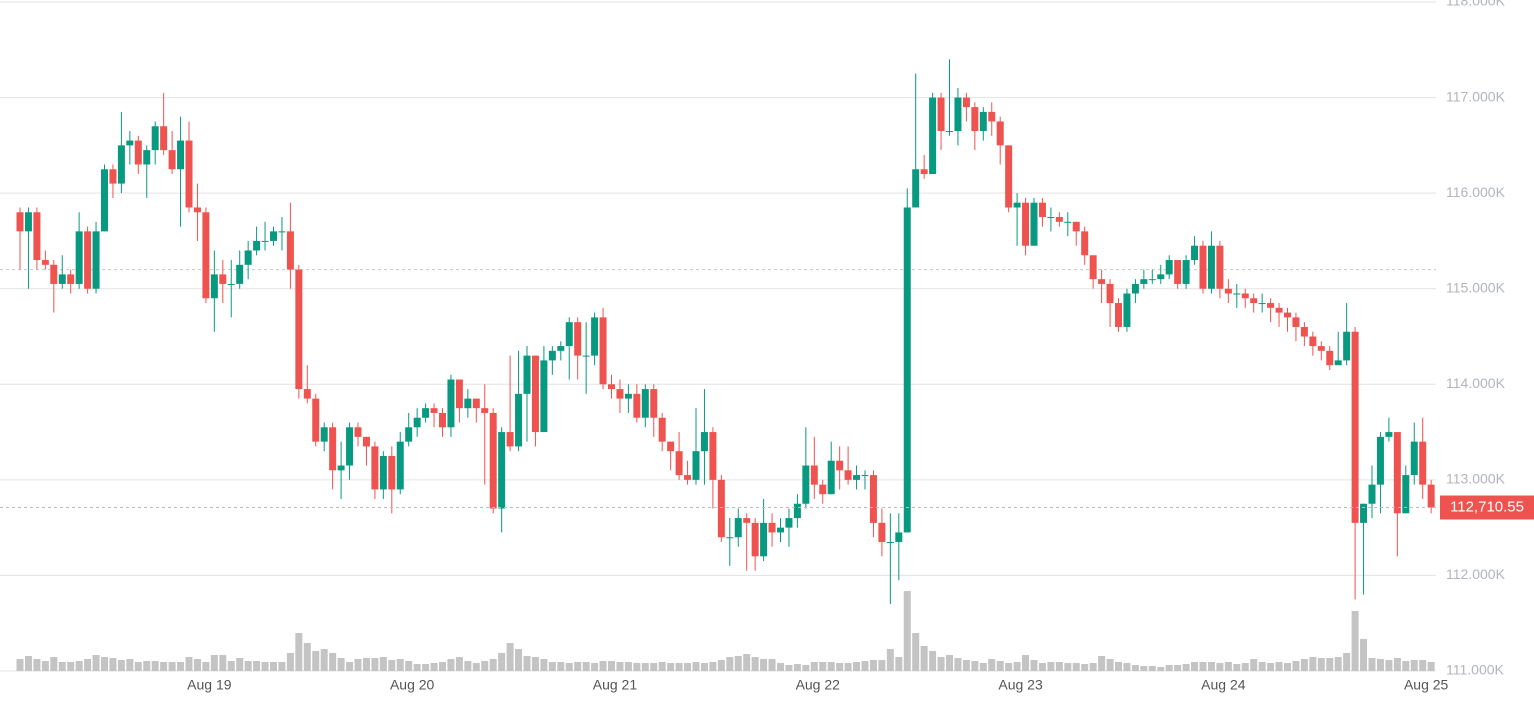 The width and height of the screenshot is (1534, 702). I want to click on y-tick-label: 113.000K, so click(1476, 479).